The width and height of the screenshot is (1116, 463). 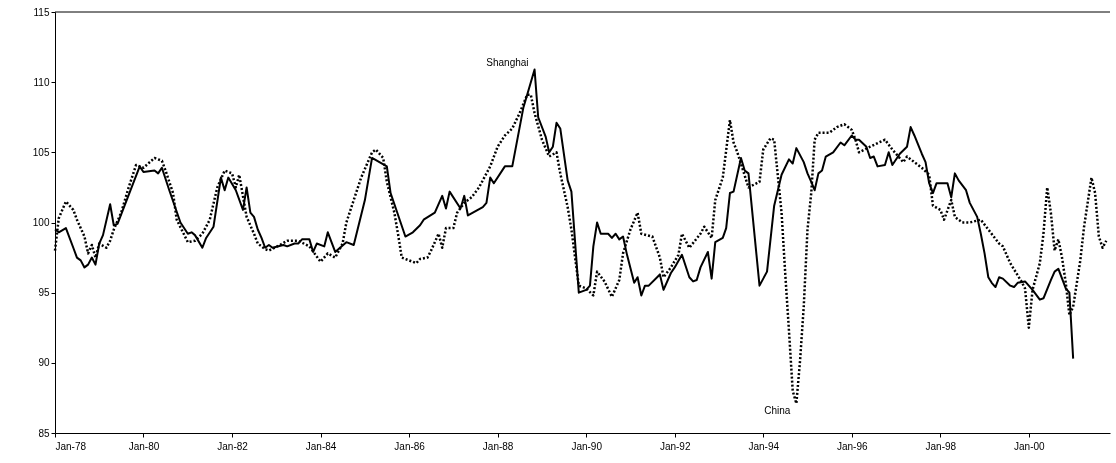 What do you see at coordinates (144, 446) in the screenshot?
I see `x-tick-label: Jan-80` at bounding box center [144, 446].